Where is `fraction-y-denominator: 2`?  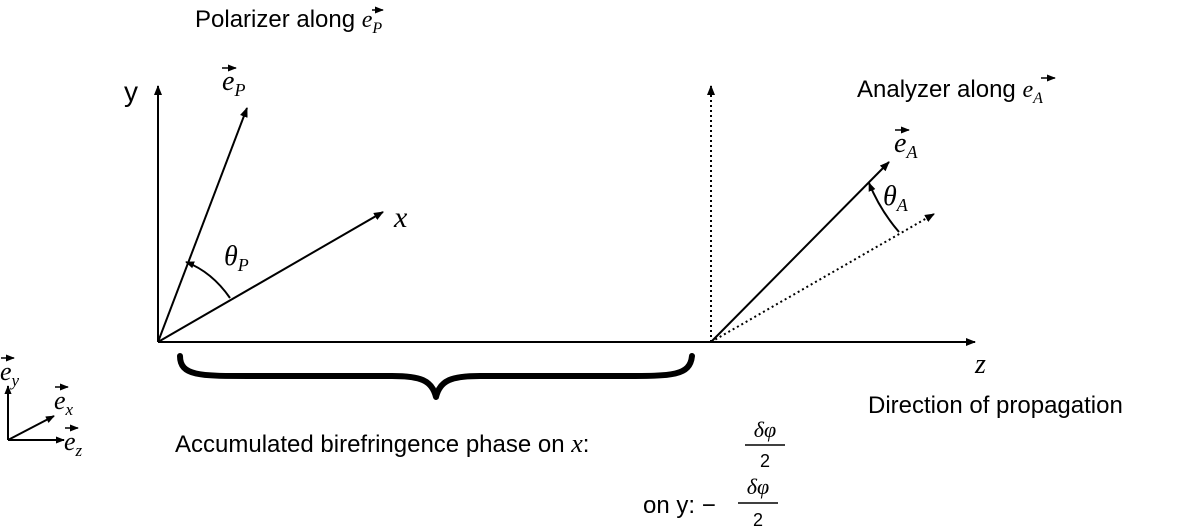 fraction-y-denominator: 2 is located at coordinates (758, 520).